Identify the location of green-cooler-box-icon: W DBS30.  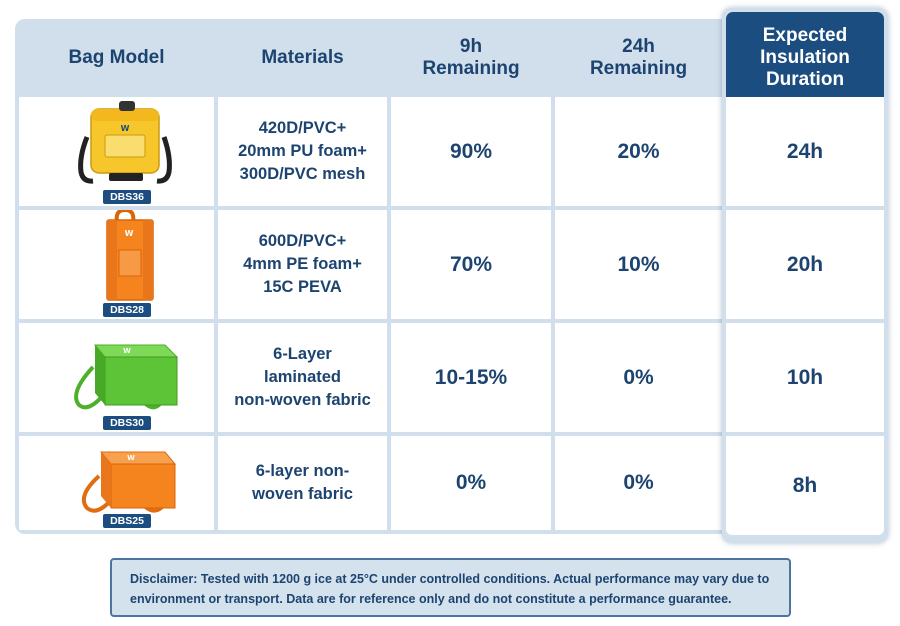
(116, 377).